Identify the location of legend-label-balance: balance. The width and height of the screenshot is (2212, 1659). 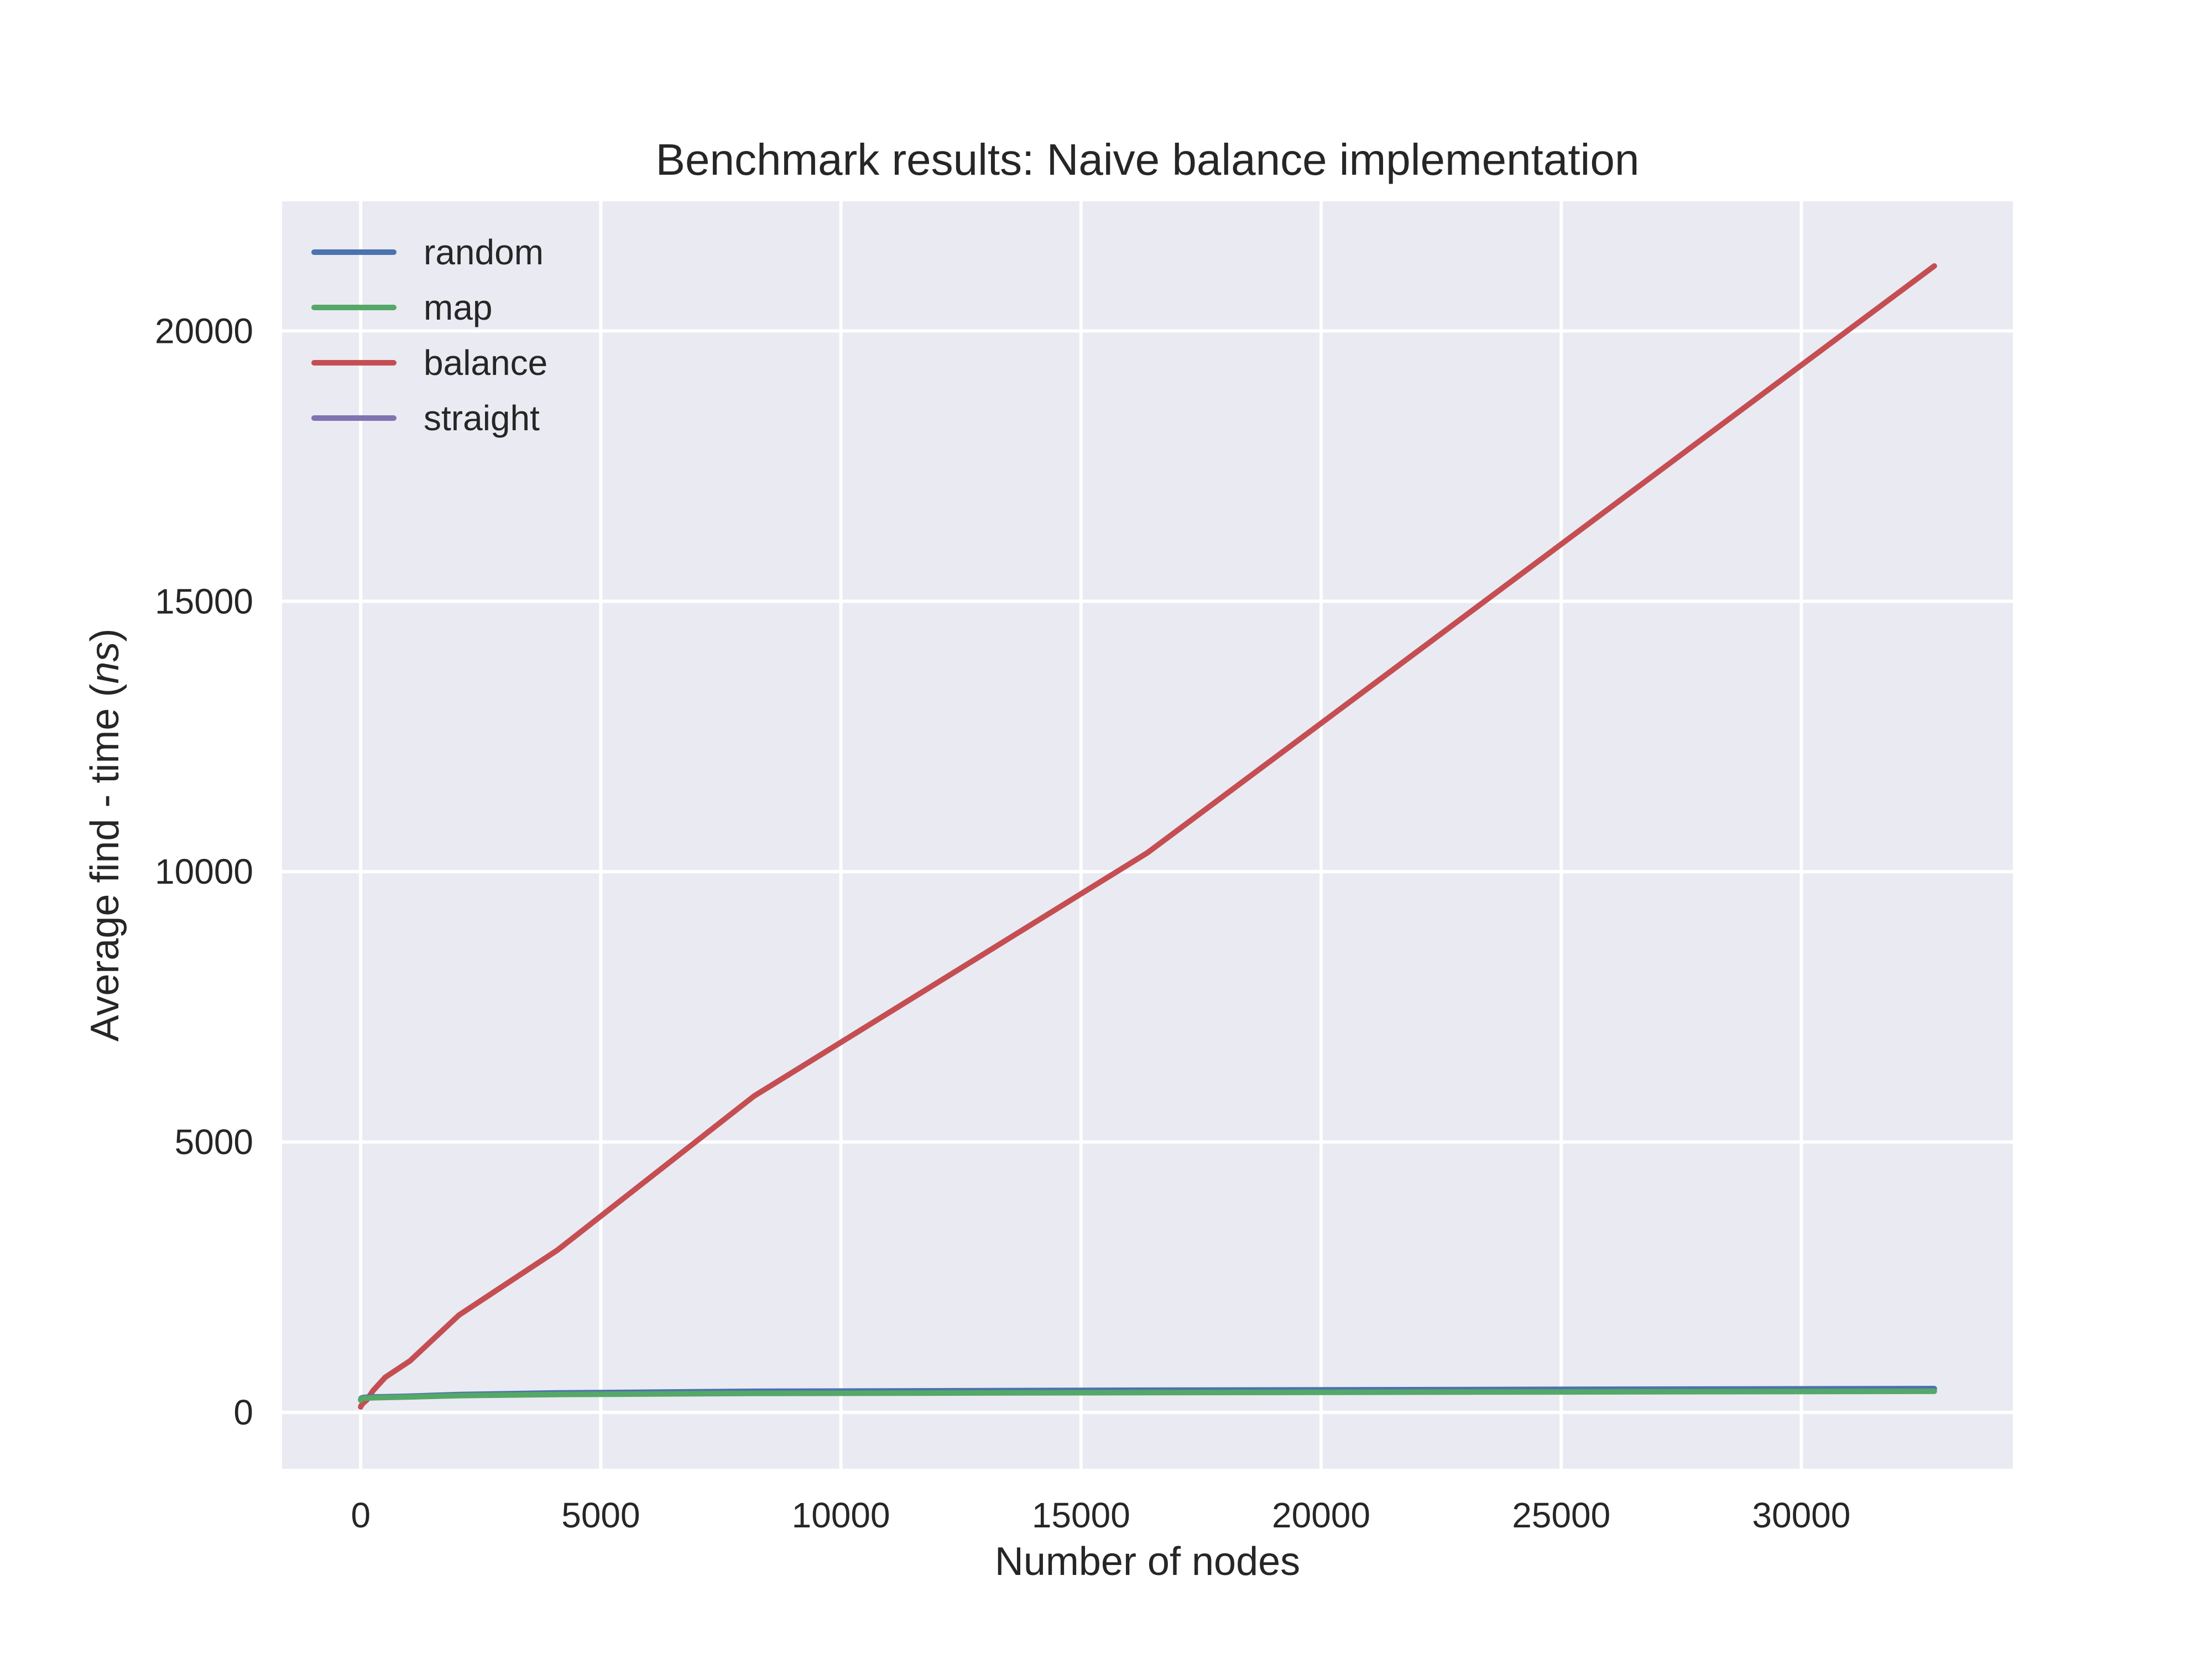
(486, 363).